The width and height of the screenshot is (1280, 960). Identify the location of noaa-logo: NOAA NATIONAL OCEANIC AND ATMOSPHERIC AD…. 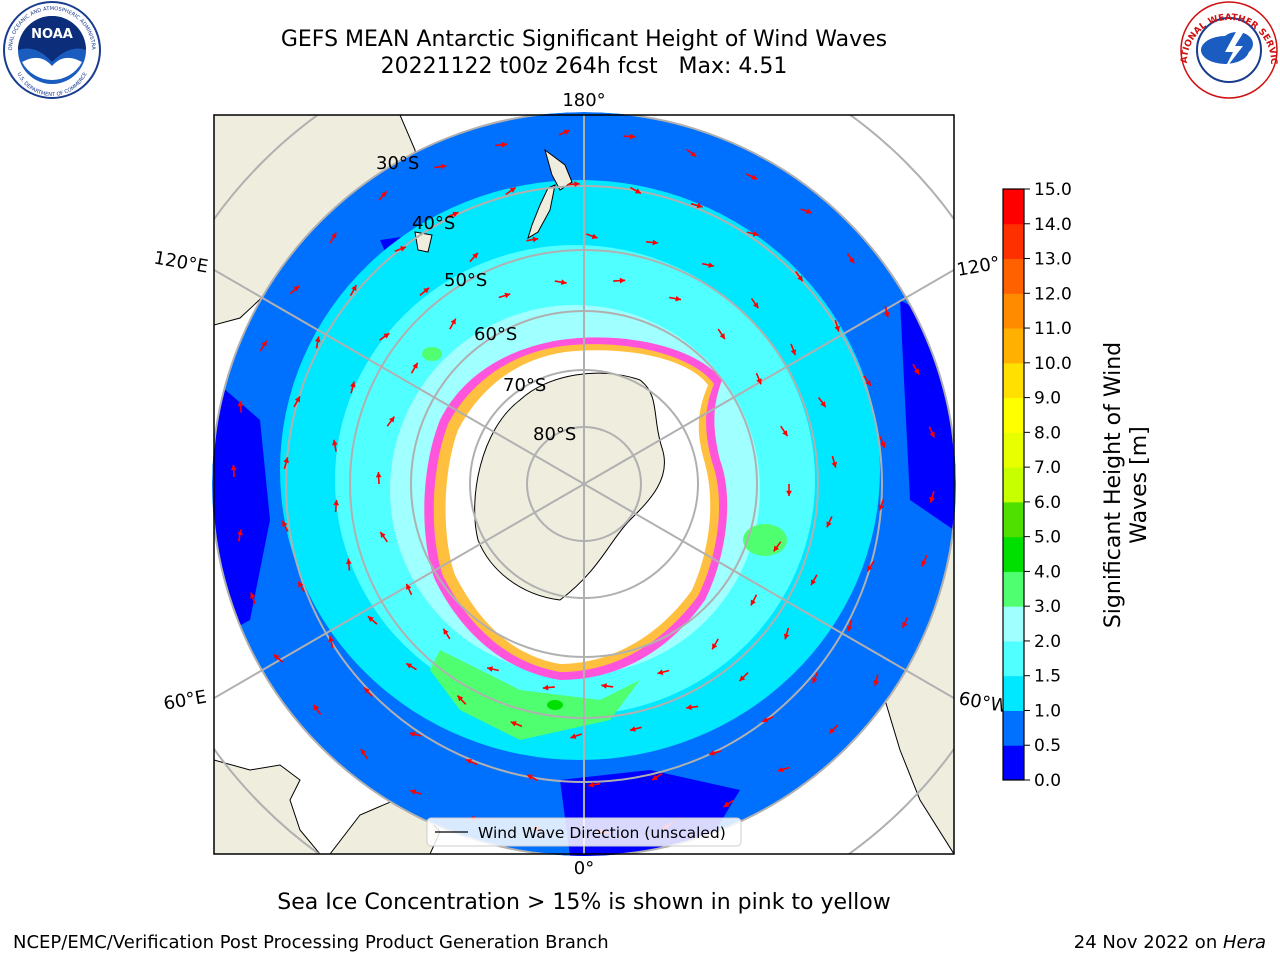
(50, 49).